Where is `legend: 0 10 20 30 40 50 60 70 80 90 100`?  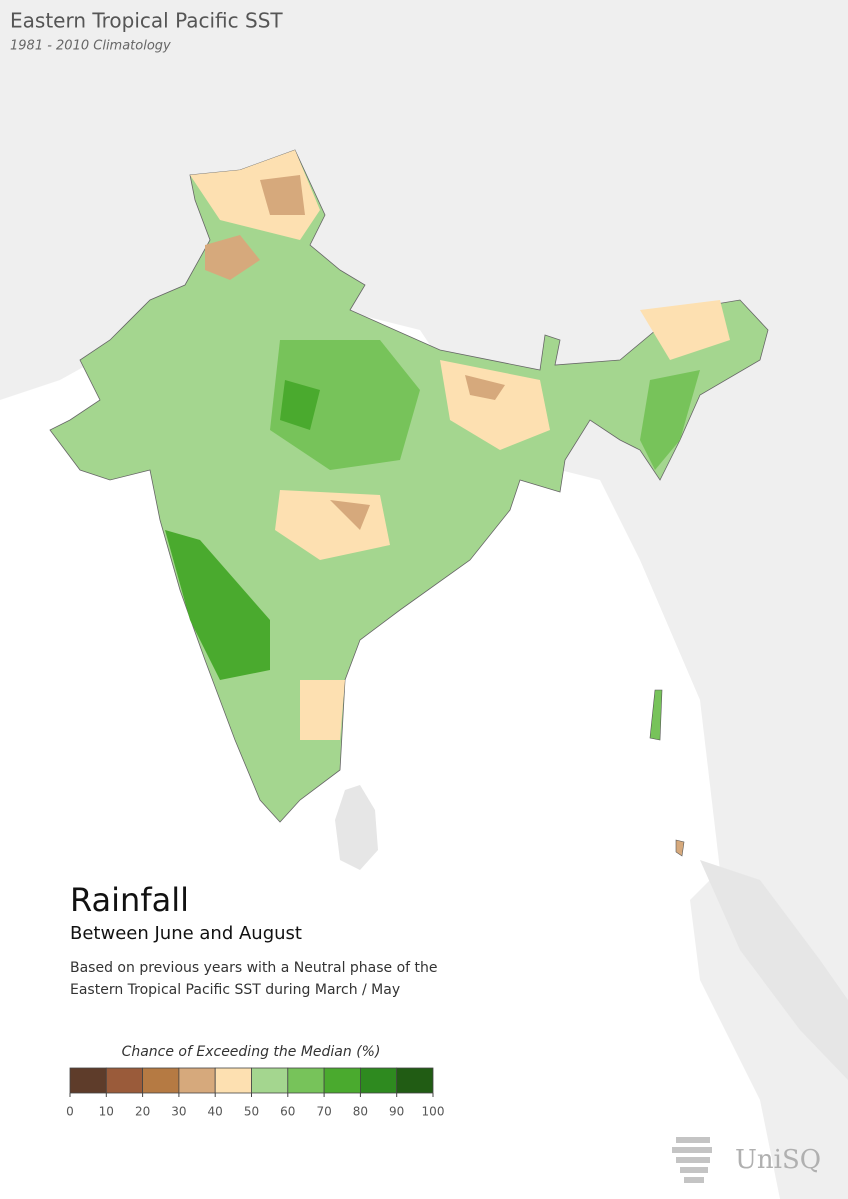
legend: 0 10 20 30 40 50 60 70 80 90 100 is located at coordinates (255, 1093).